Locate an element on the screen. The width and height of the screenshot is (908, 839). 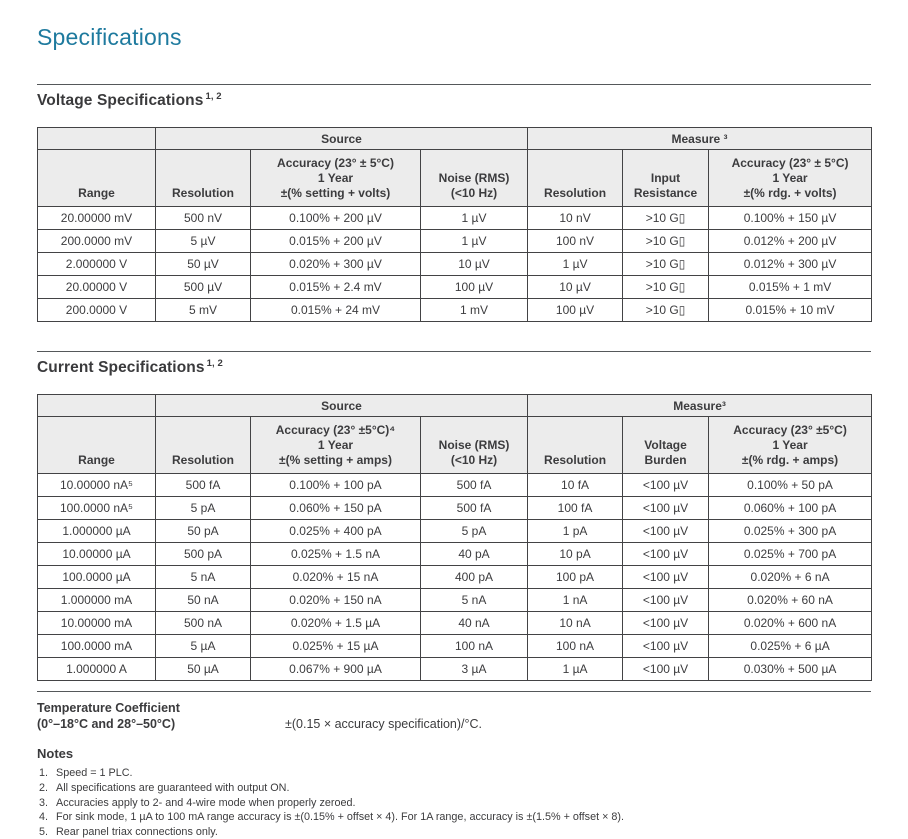
current-group-header-row: Source Measure³ is located at coordinates (455, 406).